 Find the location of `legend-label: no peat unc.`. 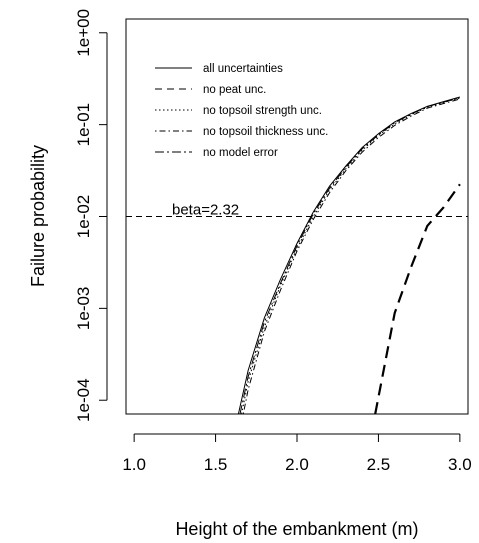

legend-label: no peat unc. is located at coordinates (234, 90).